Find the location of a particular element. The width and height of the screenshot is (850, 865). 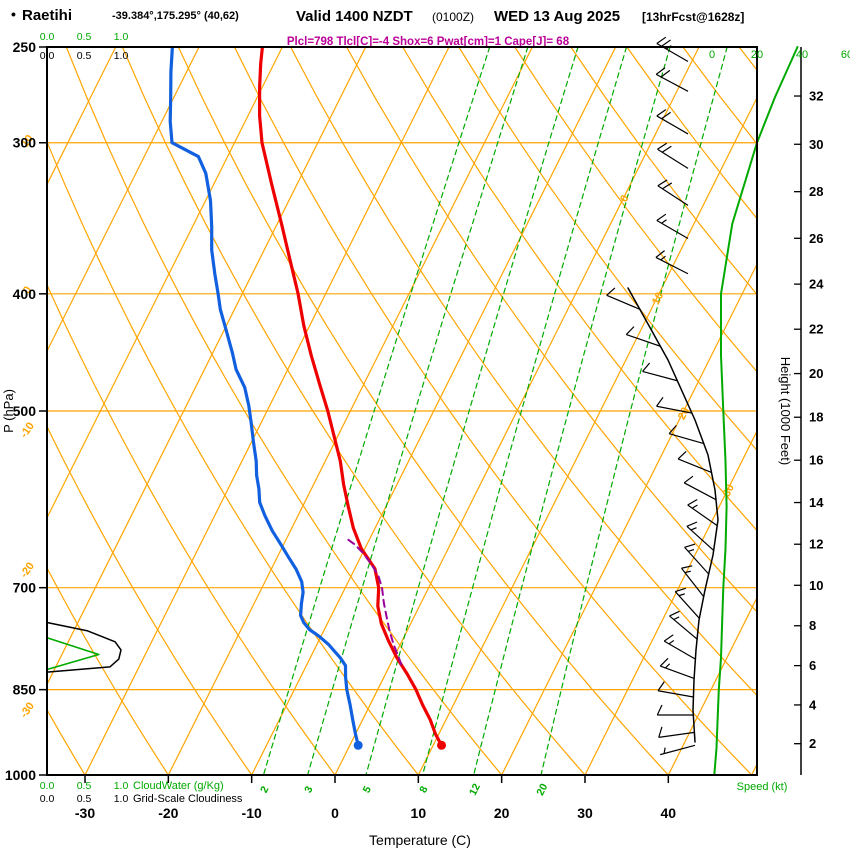

pressure-tick-label: 400 is located at coordinates (25, 294).